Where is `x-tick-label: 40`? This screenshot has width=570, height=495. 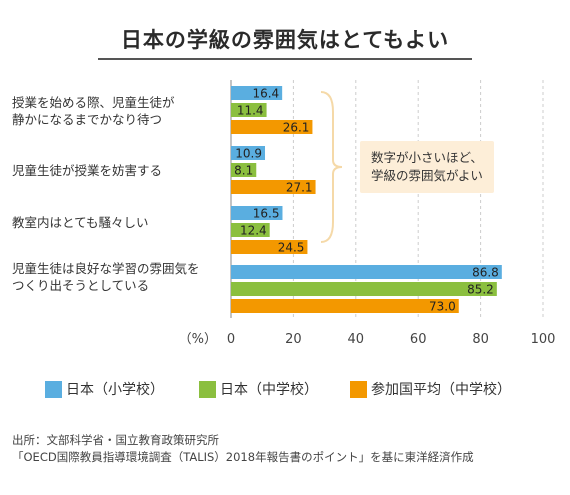
x-tick-label: 40 is located at coordinates (356, 339).